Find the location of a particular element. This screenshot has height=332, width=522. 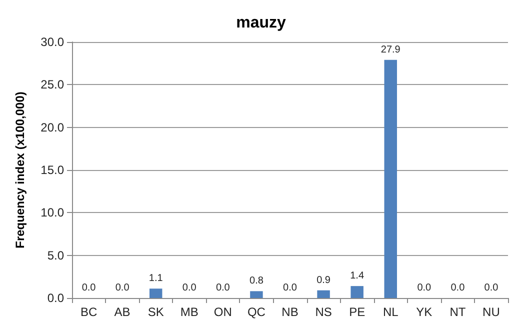

x-tick-label: NT is located at coordinates (458, 312).